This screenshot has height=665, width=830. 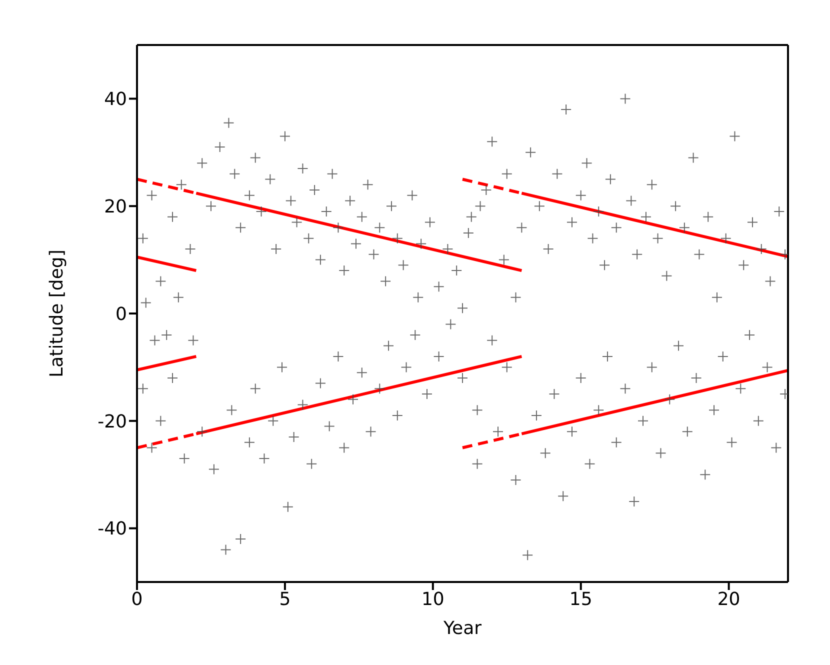 What do you see at coordinates (112, 529) in the screenshot?
I see `y-tick-label: -40` at bounding box center [112, 529].